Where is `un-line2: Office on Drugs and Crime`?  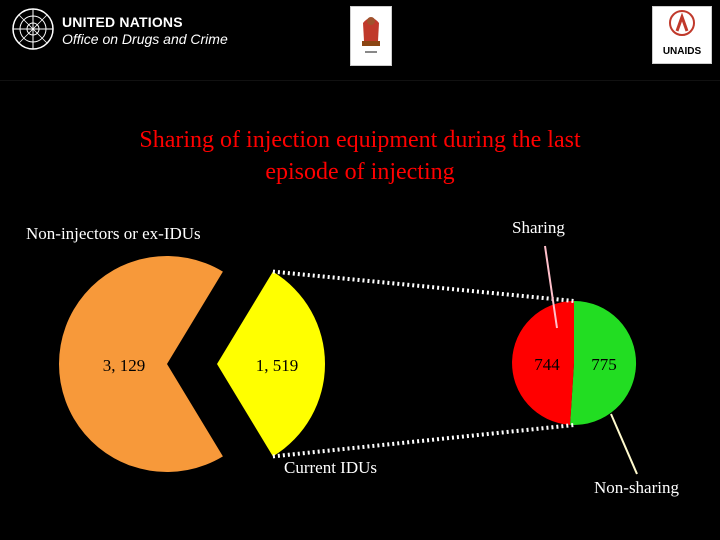
un-line2: Office on Drugs and Crime is located at coordinates (145, 39).